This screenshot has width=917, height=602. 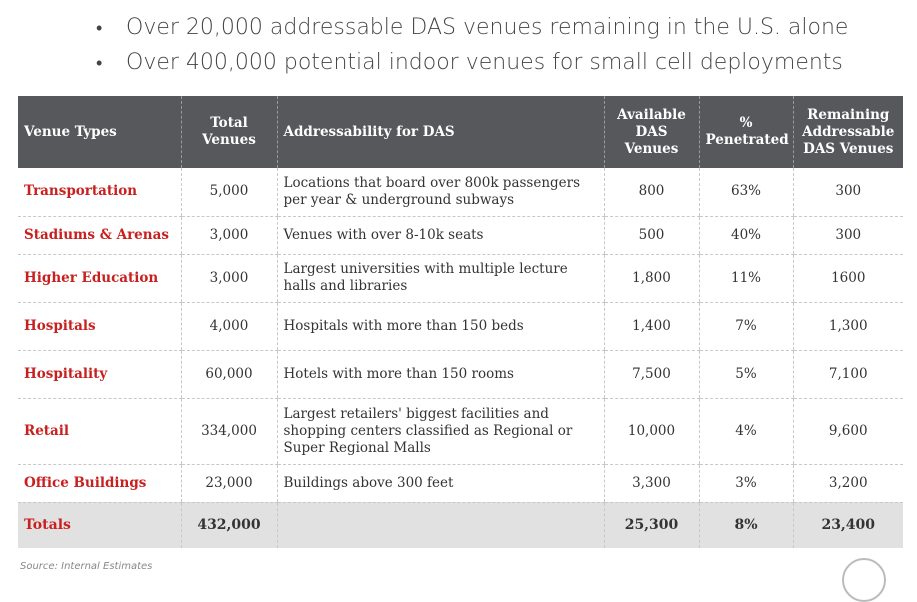 I want to click on venue-type: Office Buildings, so click(x=99, y=483).